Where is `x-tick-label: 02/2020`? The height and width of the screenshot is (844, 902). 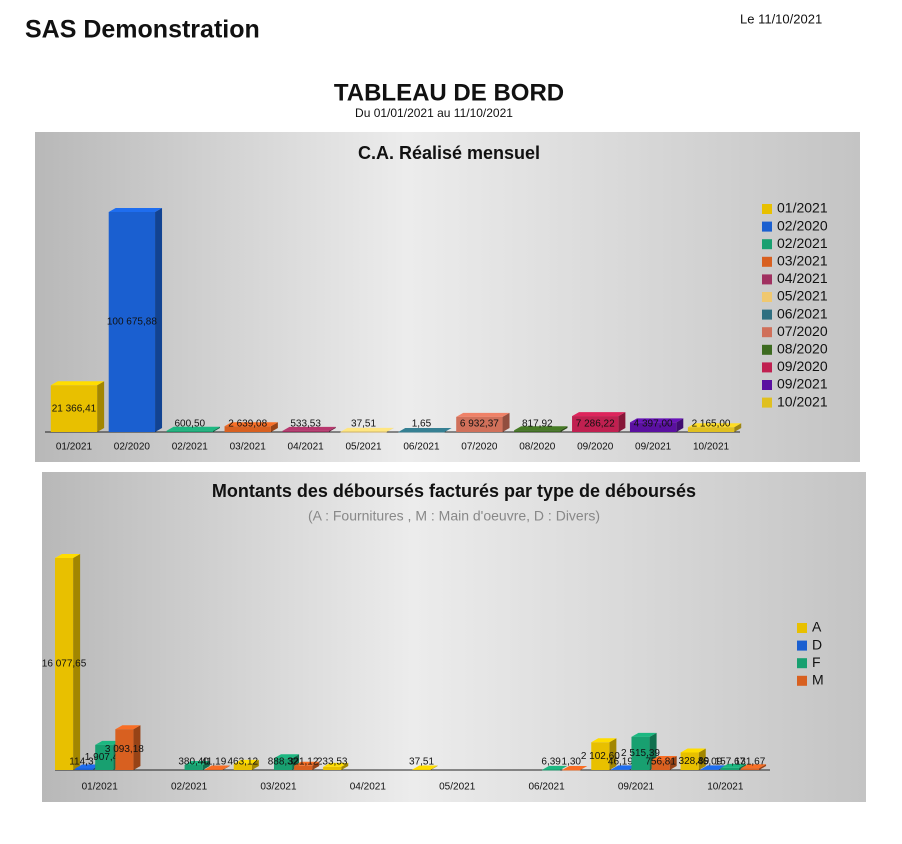
x-tick-label: 02/2020 is located at coordinates (132, 447).